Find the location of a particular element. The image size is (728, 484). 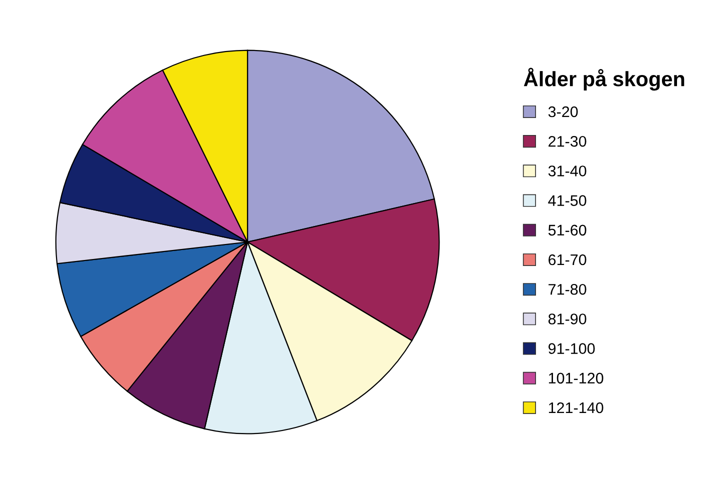

legend-label: 101-120 is located at coordinates (576, 378).